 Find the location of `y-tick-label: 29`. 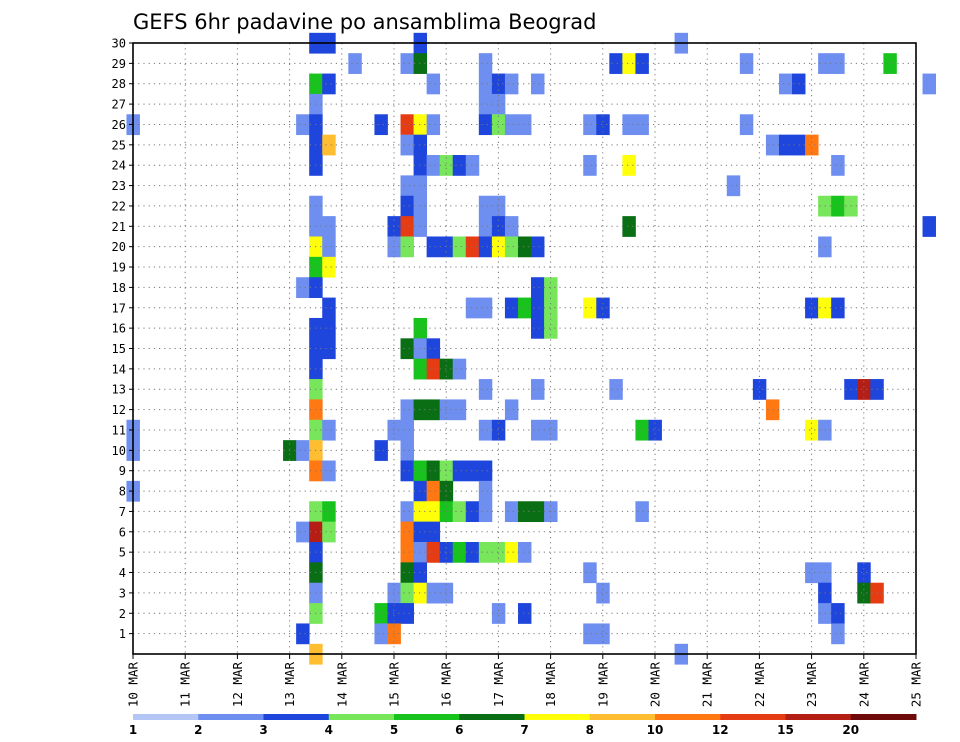

y-tick-label: 29 is located at coordinates (119, 64).